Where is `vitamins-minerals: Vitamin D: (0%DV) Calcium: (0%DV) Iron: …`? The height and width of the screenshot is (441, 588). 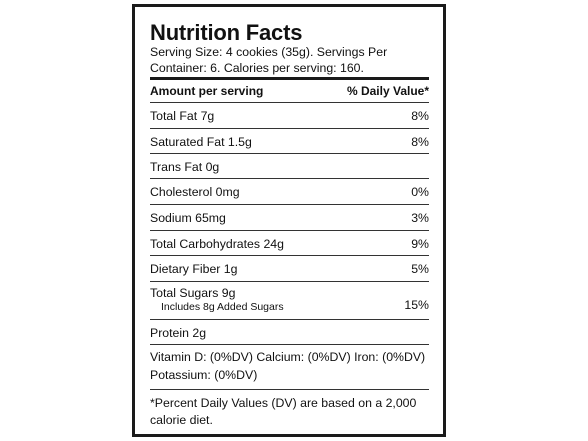
vitamins-minerals: Vitamin D: (0%DV) Calcium: (0%DV) Iron: … is located at coordinates (289, 364).